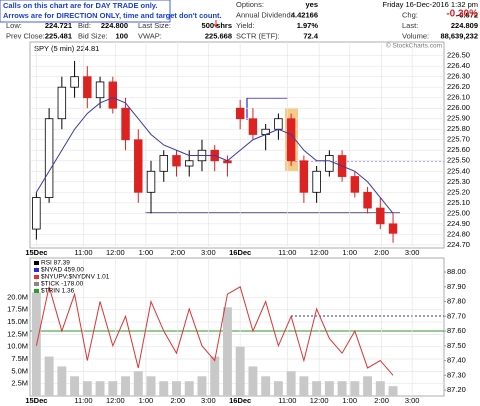  I want to click on y-tick-label: 225.60, so click(458, 149).